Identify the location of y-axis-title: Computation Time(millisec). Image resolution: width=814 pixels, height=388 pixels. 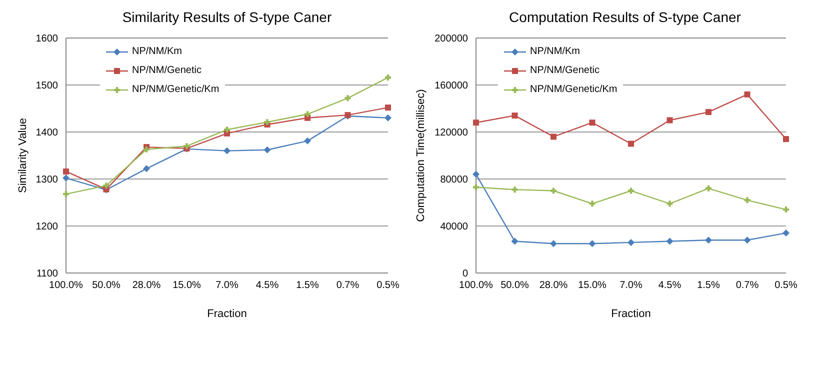
(420, 155).